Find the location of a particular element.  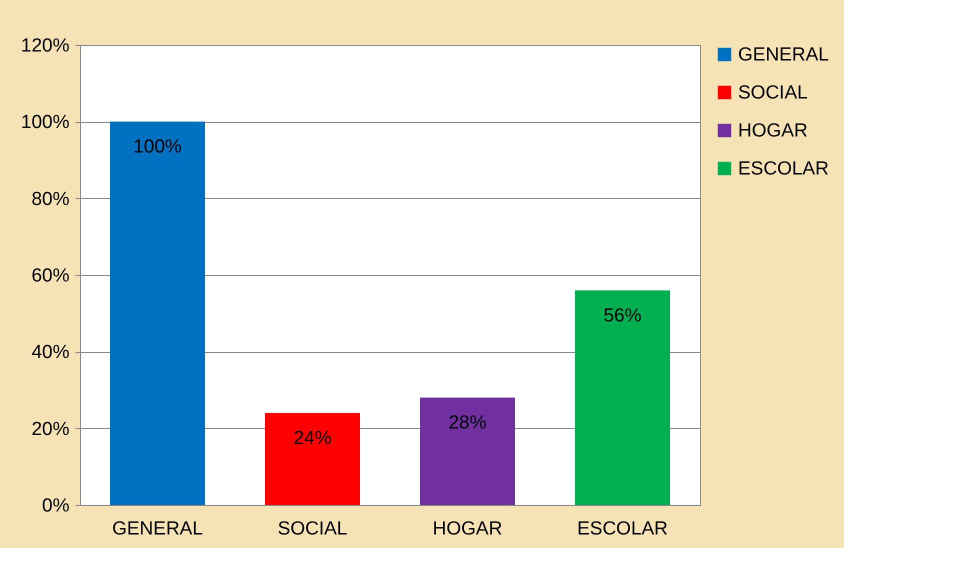

legend-label: HOGAR is located at coordinates (773, 131).